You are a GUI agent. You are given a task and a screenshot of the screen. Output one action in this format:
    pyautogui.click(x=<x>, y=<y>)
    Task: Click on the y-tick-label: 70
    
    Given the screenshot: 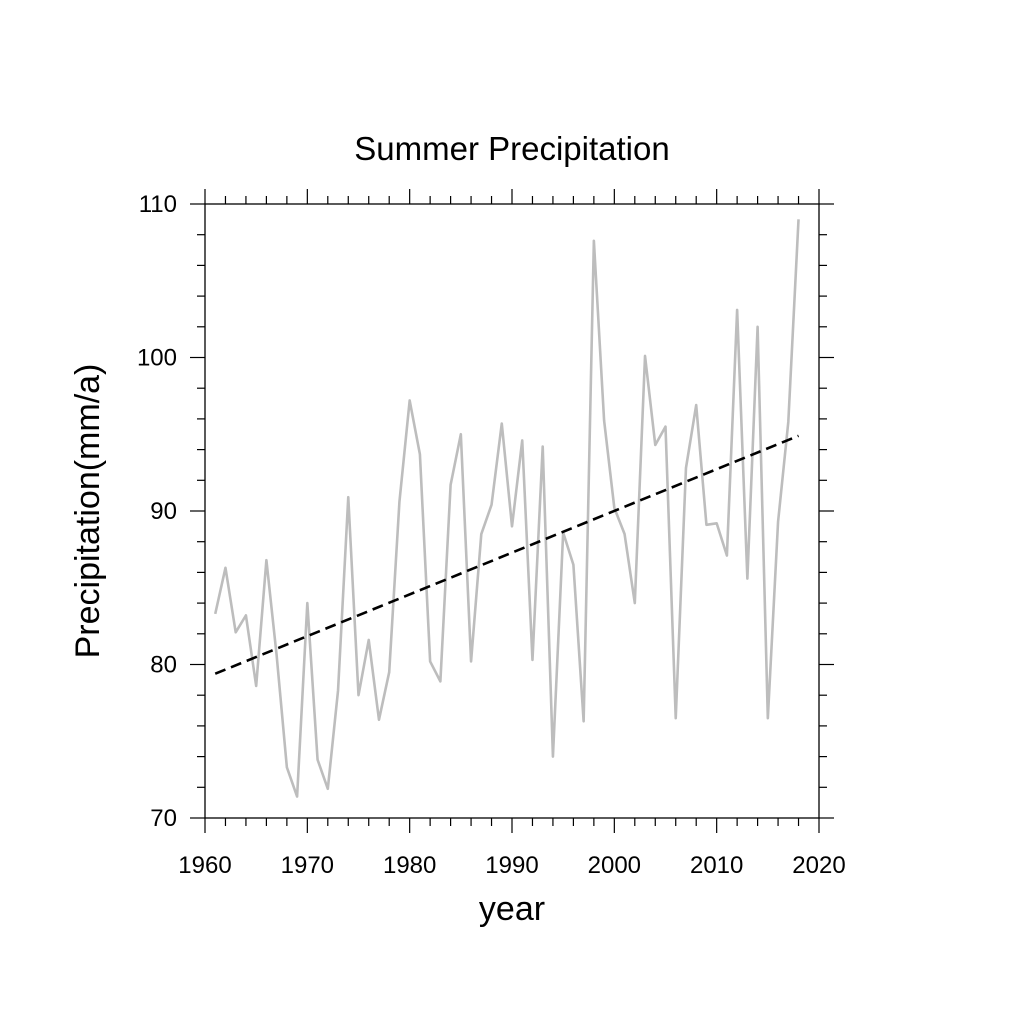 What is the action you would take?
    pyautogui.click(x=163, y=818)
    